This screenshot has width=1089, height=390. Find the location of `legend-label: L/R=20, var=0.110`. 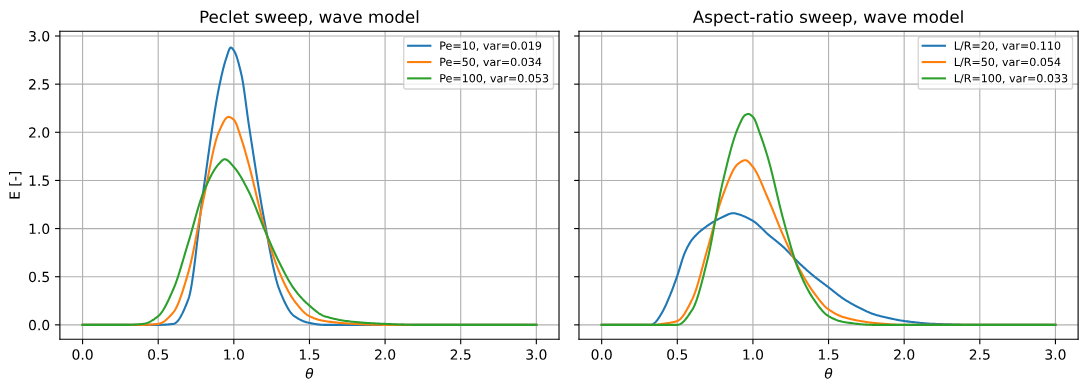

legend-label: L/R=20, var=0.110 is located at coordinates (1007, 46).